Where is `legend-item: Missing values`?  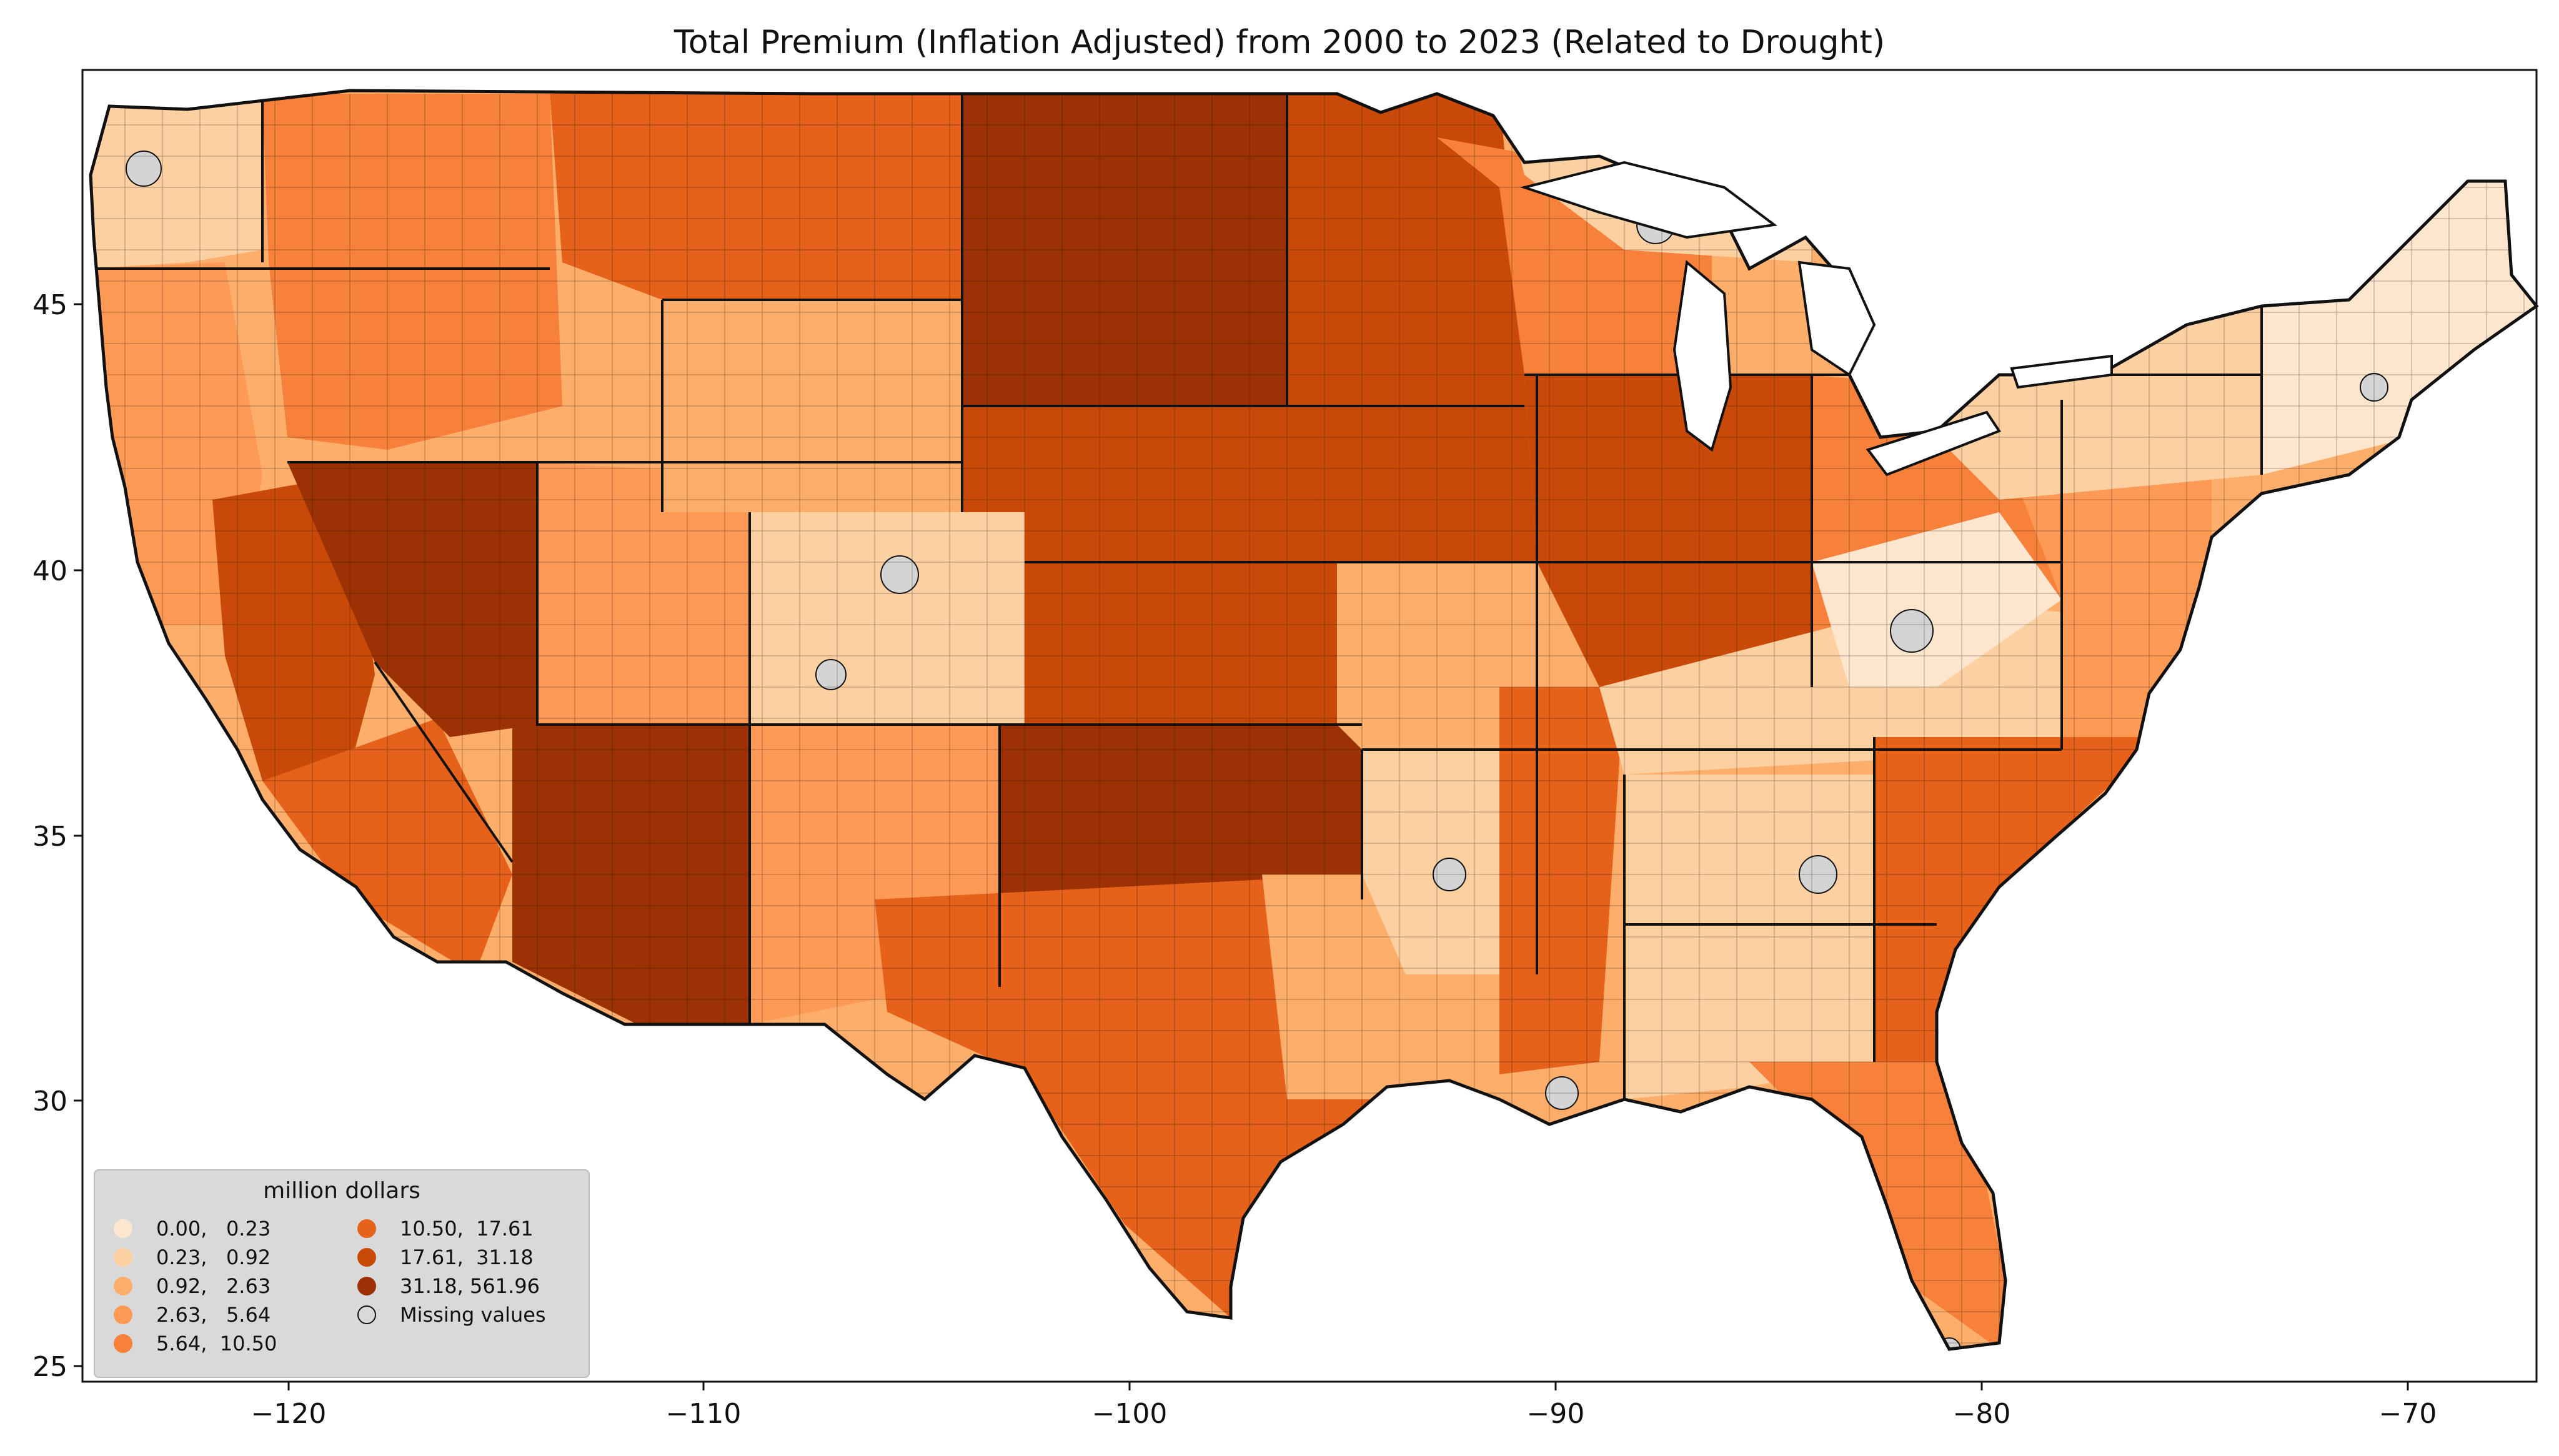 legend-item: Missing values is located at coordinates (452, 1314).